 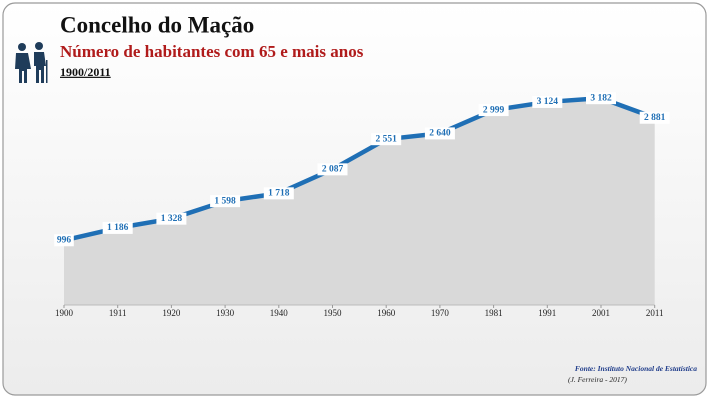 I want to click on value-label: 2 999, so click(x=494, y=110).